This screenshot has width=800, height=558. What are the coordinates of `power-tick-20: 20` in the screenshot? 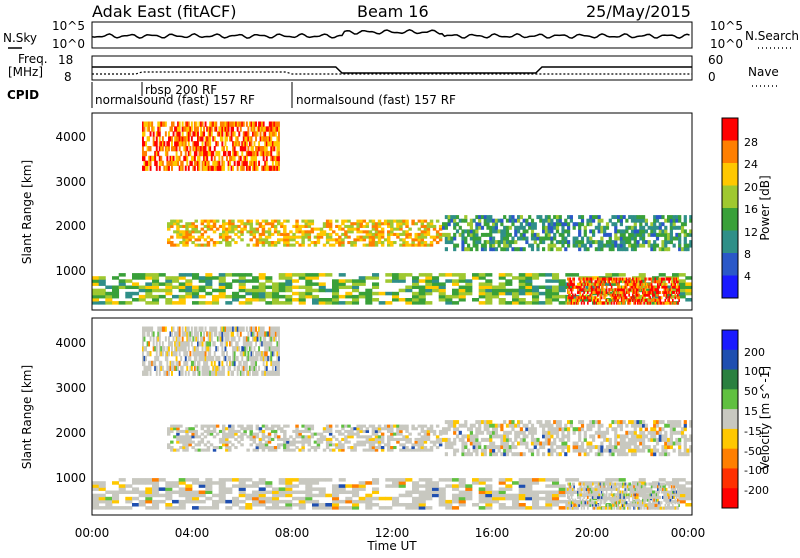 It's located at (751, 187).